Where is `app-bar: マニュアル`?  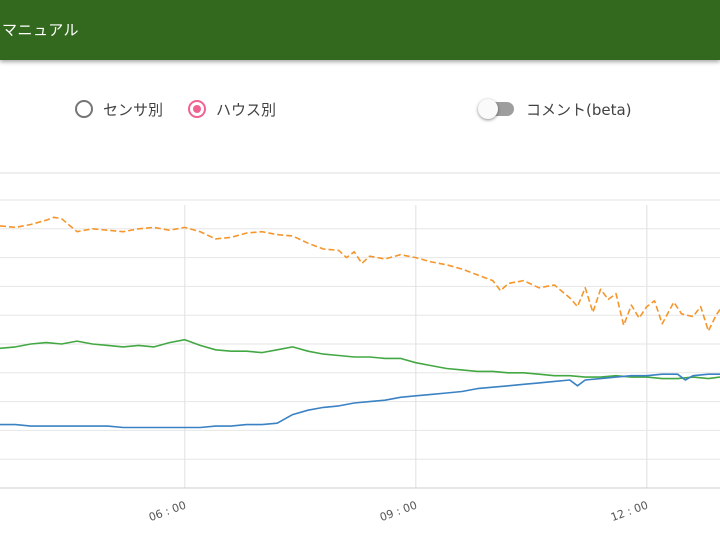
app-bar: マニュアル is located at coordinates (360, 30).